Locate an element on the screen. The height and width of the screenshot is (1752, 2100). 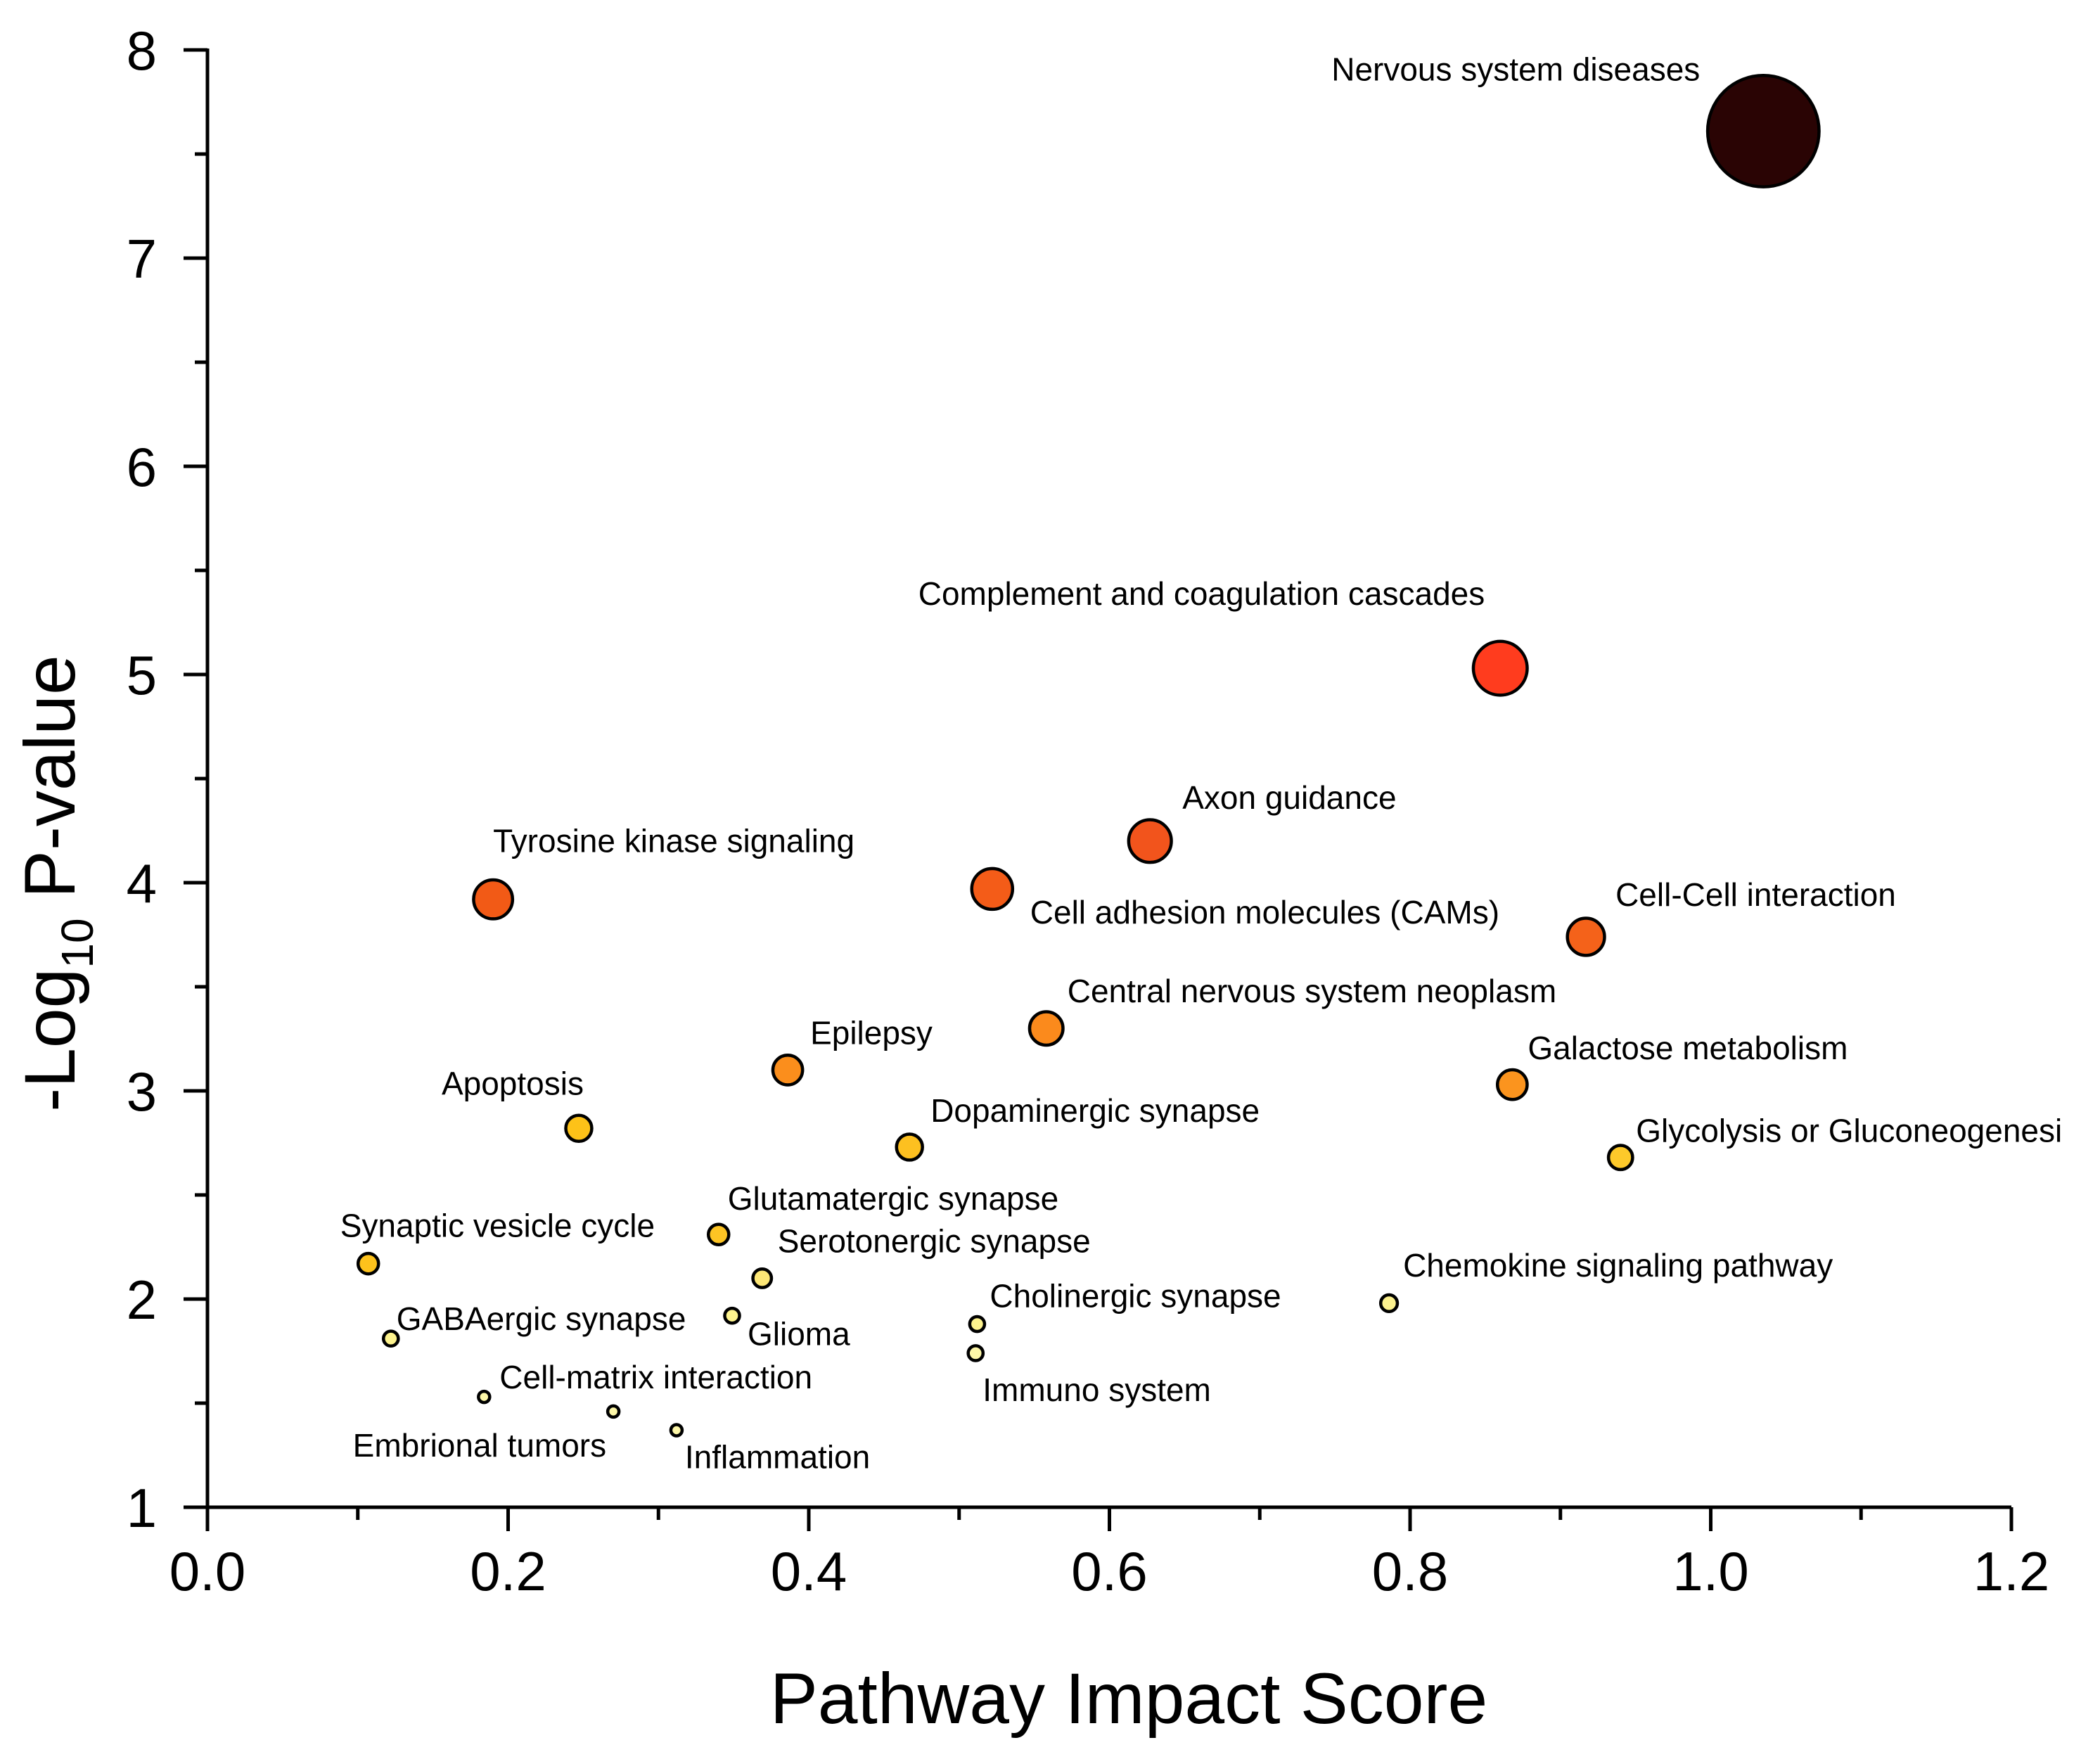
x-tick-label: 0.0 is located at coordinates (207, 1571).